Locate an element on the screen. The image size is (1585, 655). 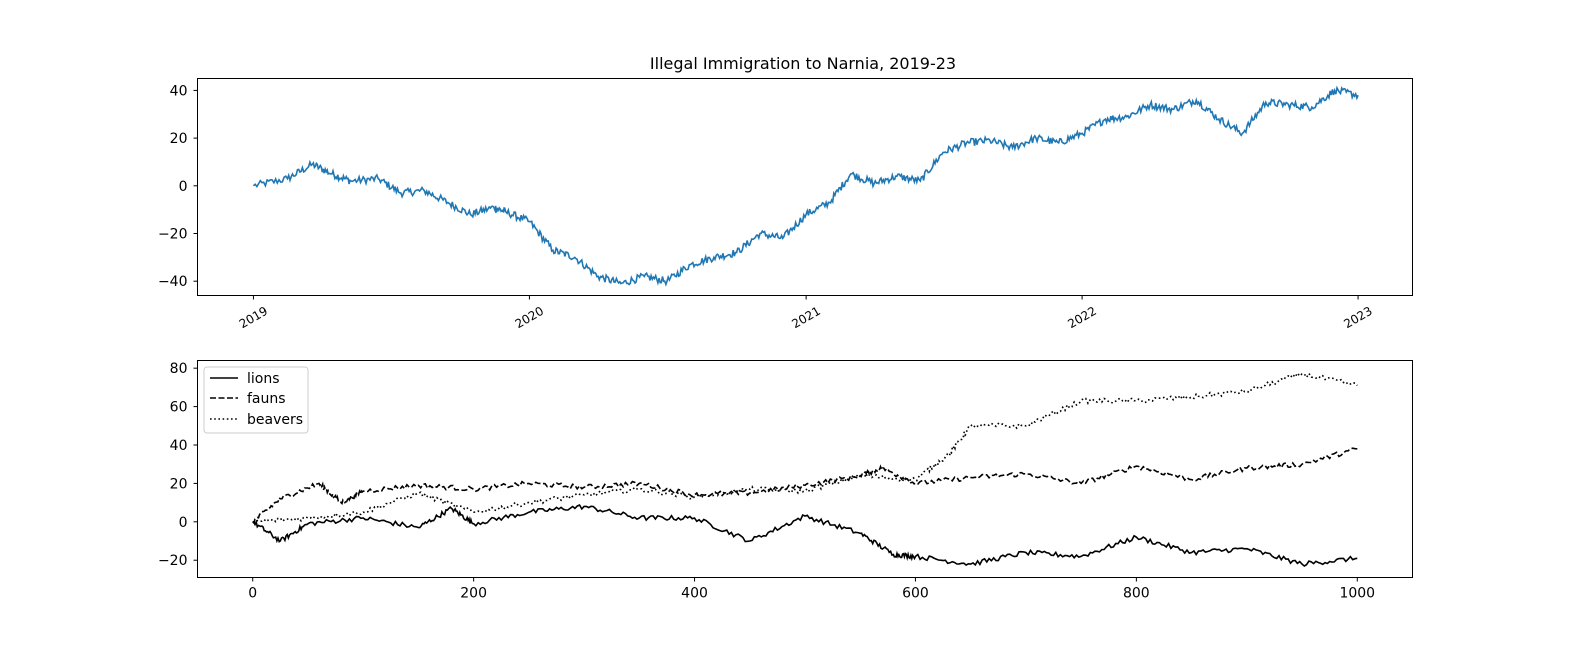
legend-label-beavers: beavers is located at coordinates (275, 420).